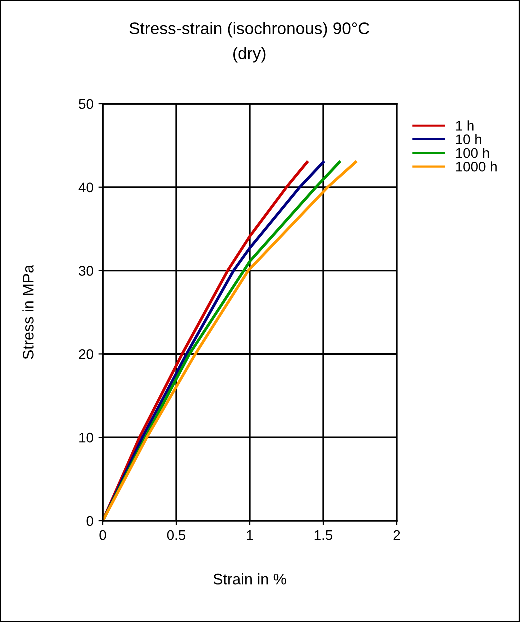 This screenshot has width=520, height=622. What do you see at coordinates (465, 125) in the screenshot?
I see `legend-label: 1 h` at bounding box center [465, 125].